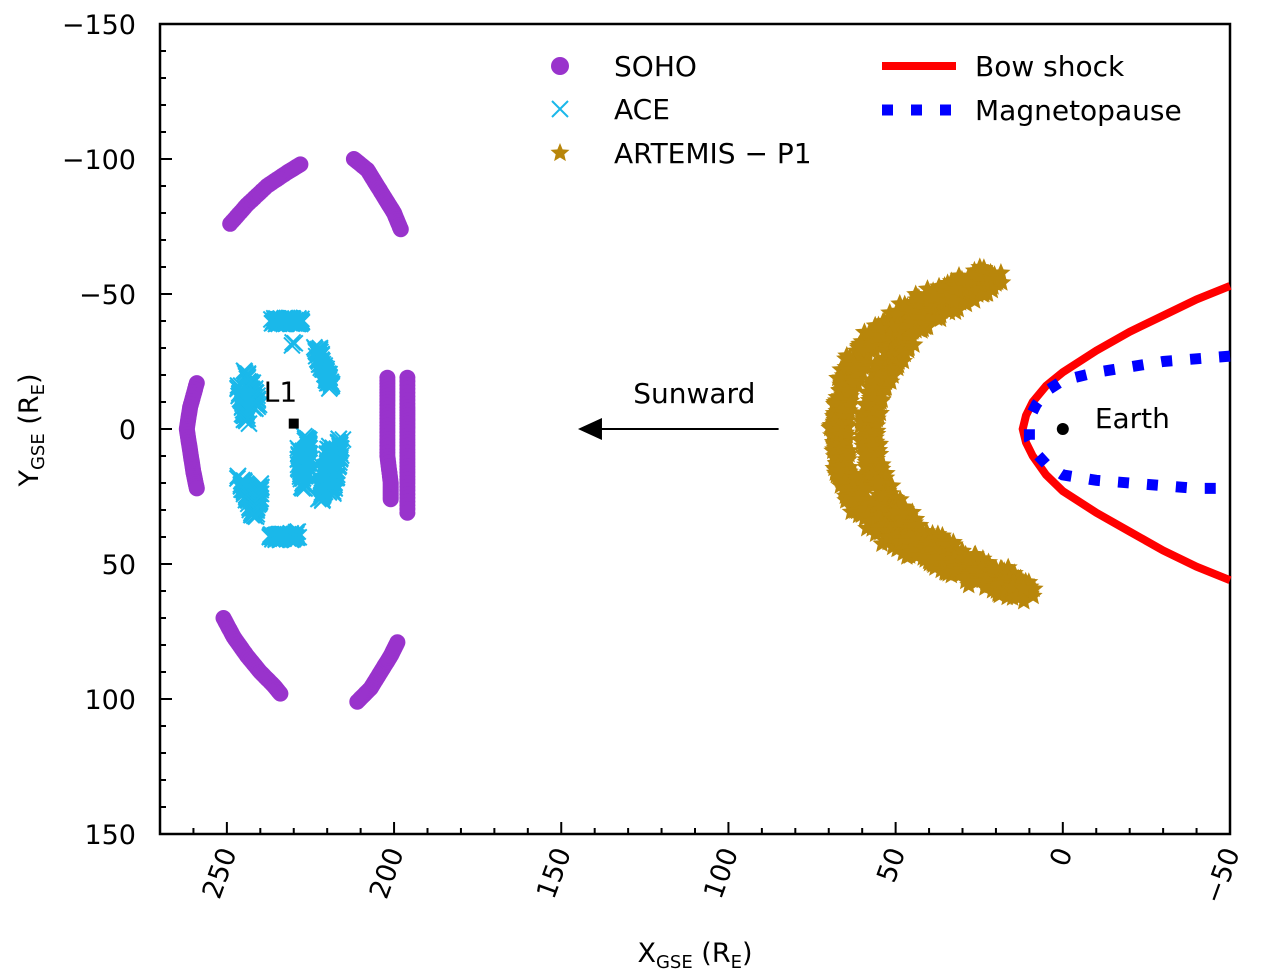  I want to click on annotation-layer: Sunward, so click(678, 408).